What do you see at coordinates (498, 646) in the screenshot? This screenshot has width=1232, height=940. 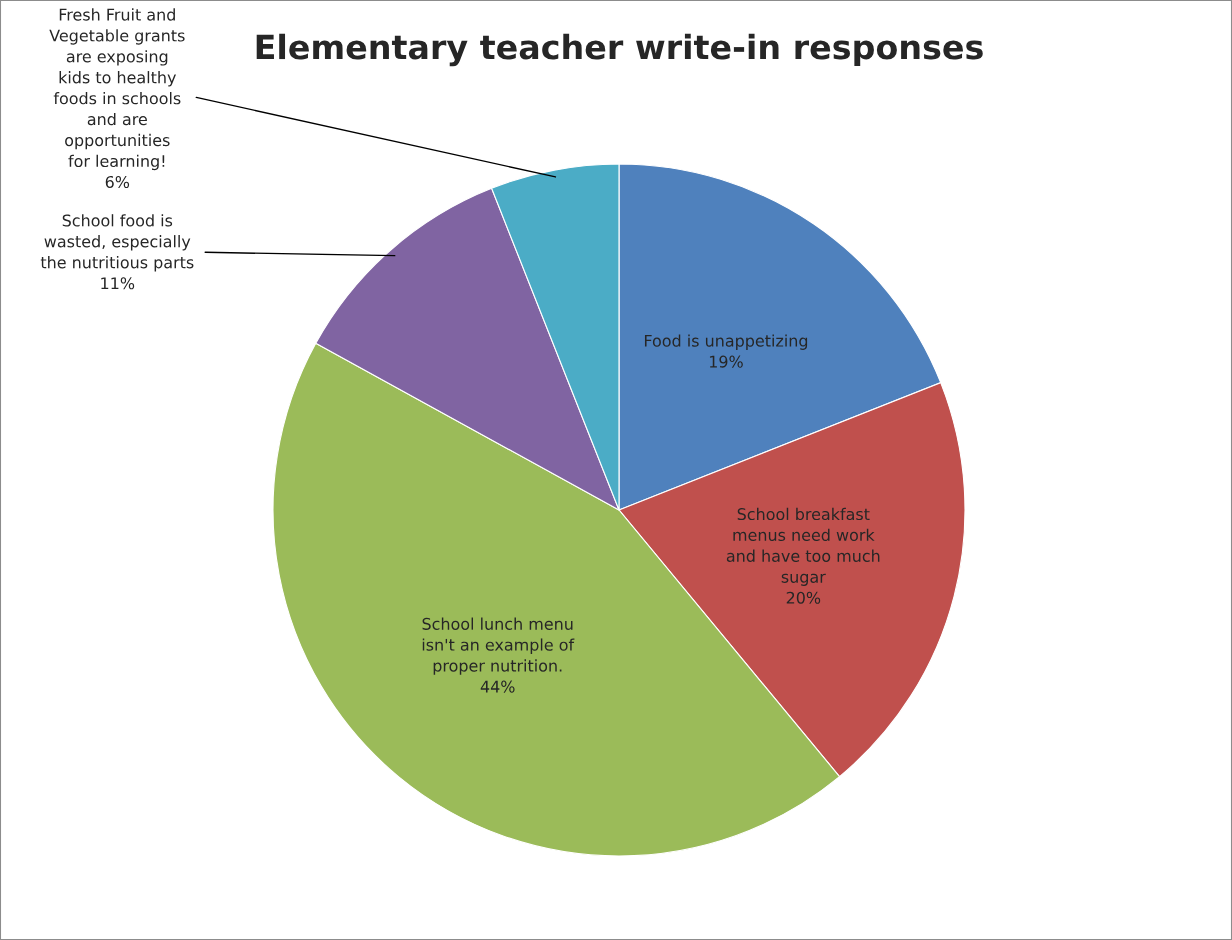 I see `slice-label: School lunch menu isn't an example of proper nutrition.` at bounding box center [498, 646].